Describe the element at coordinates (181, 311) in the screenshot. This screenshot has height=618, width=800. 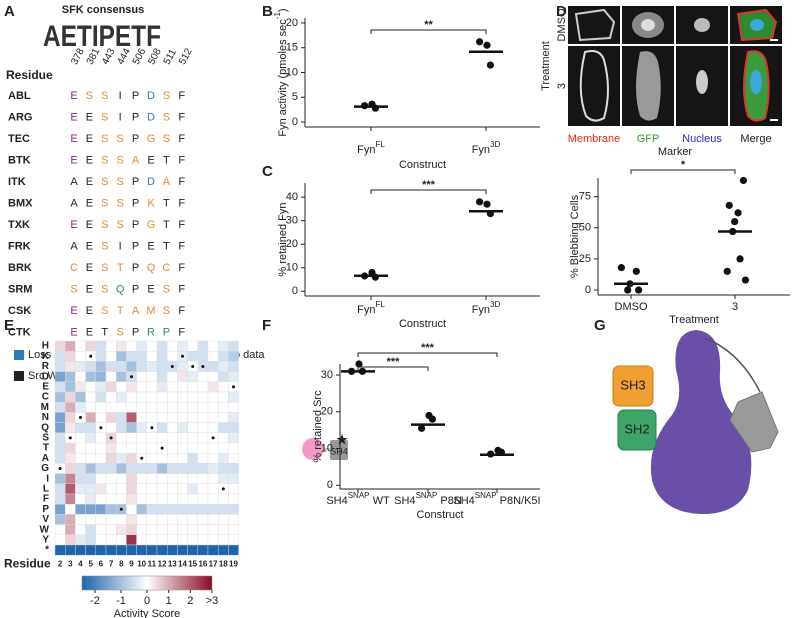
I see `residue: F` at that location.